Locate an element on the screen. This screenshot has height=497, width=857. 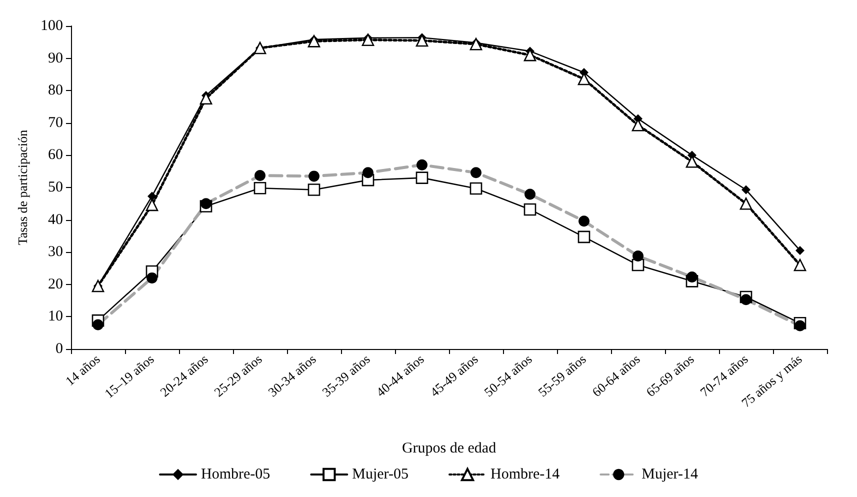
legend-label: Mujer-05 is located at coordinates (380, 474).